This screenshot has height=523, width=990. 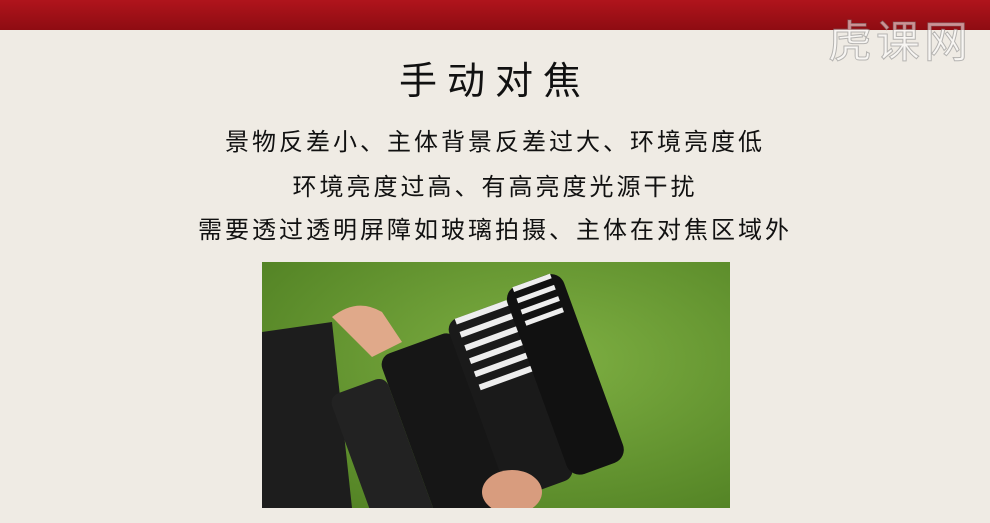 What do you see at coordinates (495, 231) in the screenshot?
I see `text-line: 需要透过透明屏障如玻璃拍摄、主体在对焦区域外` at bounding box center [495, 231].